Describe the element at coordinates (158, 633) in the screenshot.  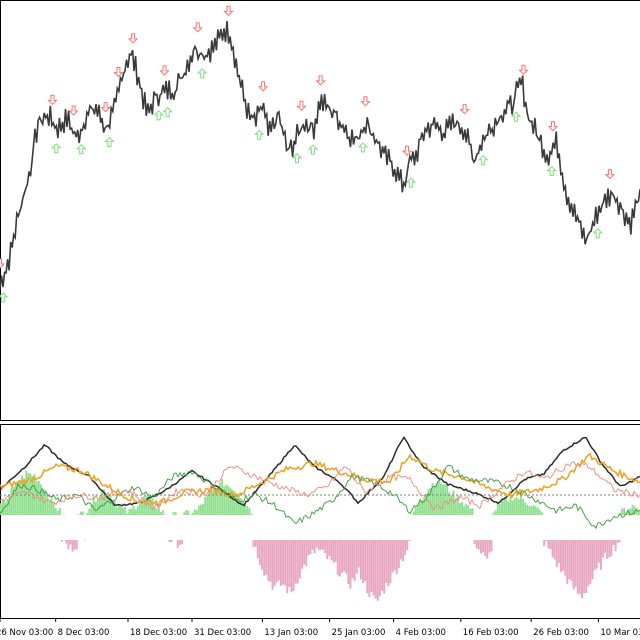
I see `x-tick-label: 18 Dec 03:00` at that location.